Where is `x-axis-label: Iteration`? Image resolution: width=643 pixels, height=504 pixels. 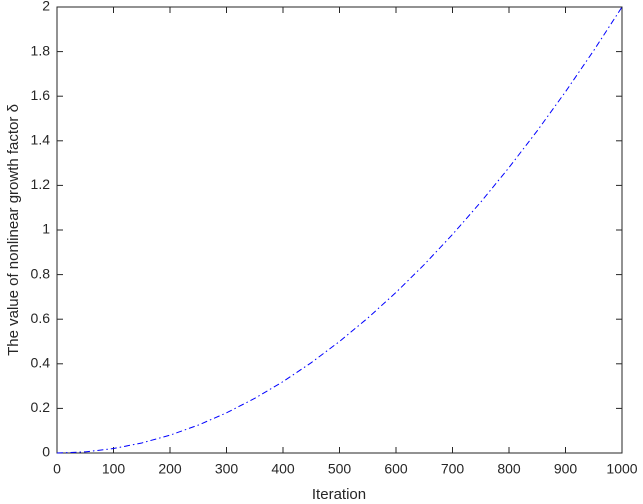 x-axis-label: Iteration is located at coordinates (339, 494).